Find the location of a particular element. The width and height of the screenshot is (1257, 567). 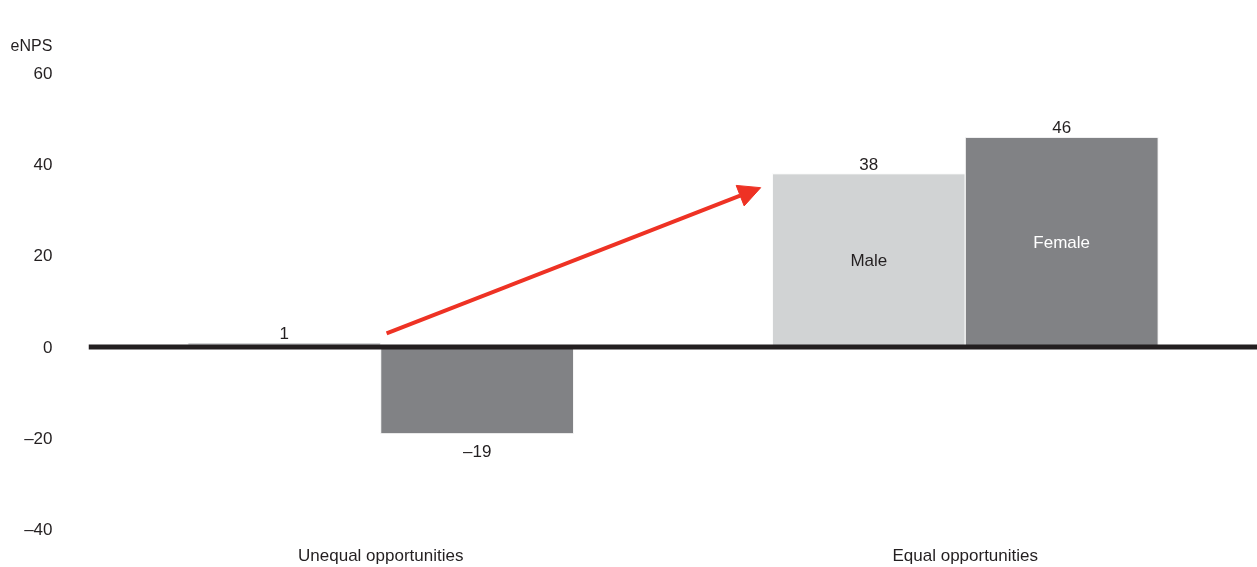

data-label: 1 is located at coordinates (284, 333).